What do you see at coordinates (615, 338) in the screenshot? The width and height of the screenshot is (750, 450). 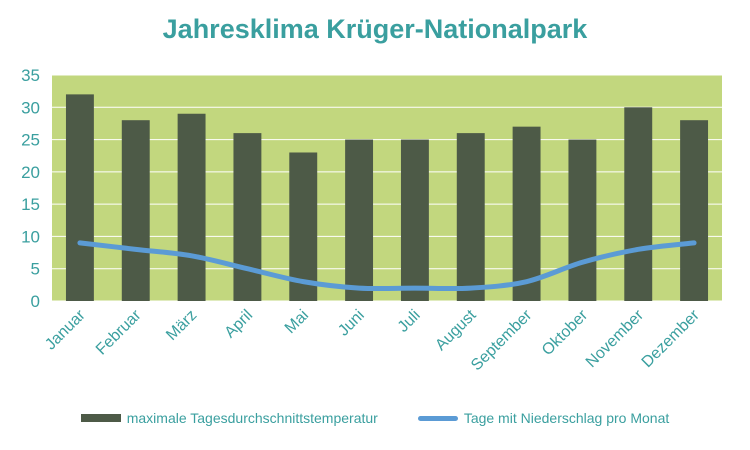 I see `x-tick-label-November: November` at bounding box center [615, 338].